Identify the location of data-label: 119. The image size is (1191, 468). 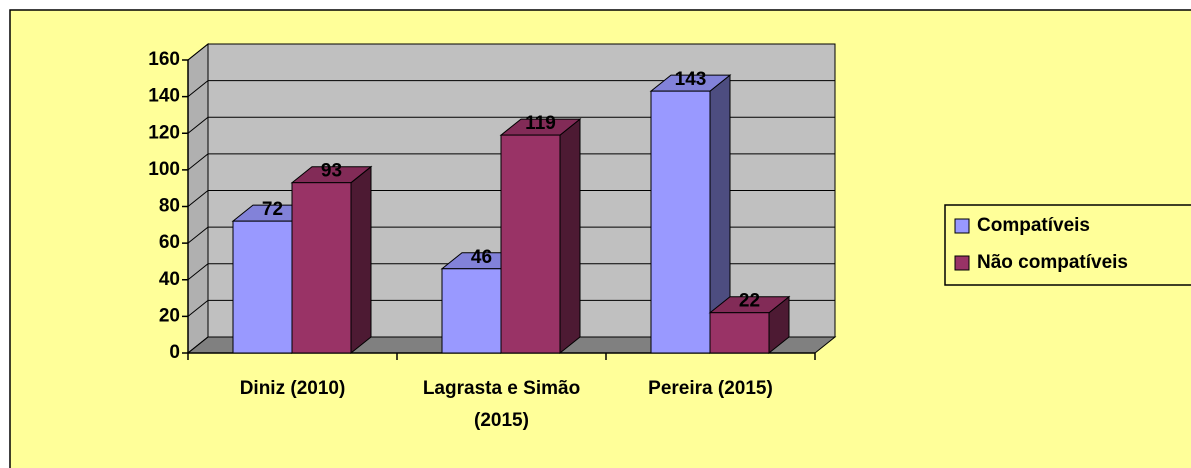
(540, 123).